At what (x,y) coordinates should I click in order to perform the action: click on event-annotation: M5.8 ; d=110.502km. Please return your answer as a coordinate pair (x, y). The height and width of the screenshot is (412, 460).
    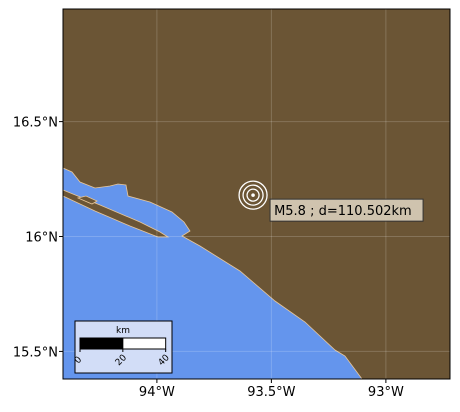
    Looking at the image, I should click on (343, 211).